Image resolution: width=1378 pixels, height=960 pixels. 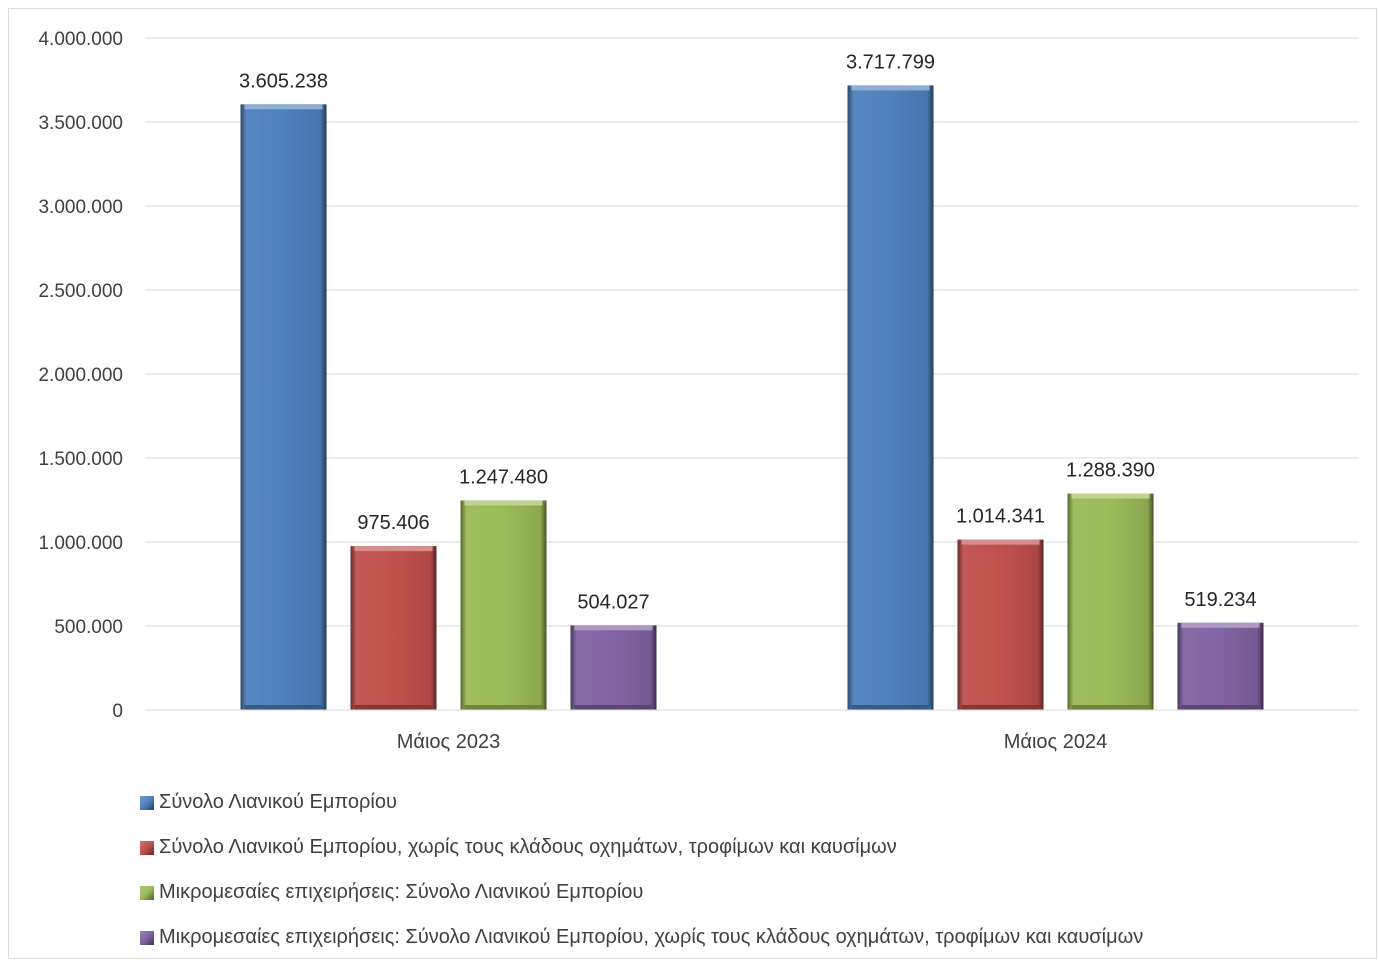 I want to click on y-tick-label: 3.500.000, so click(x=80, y=123).